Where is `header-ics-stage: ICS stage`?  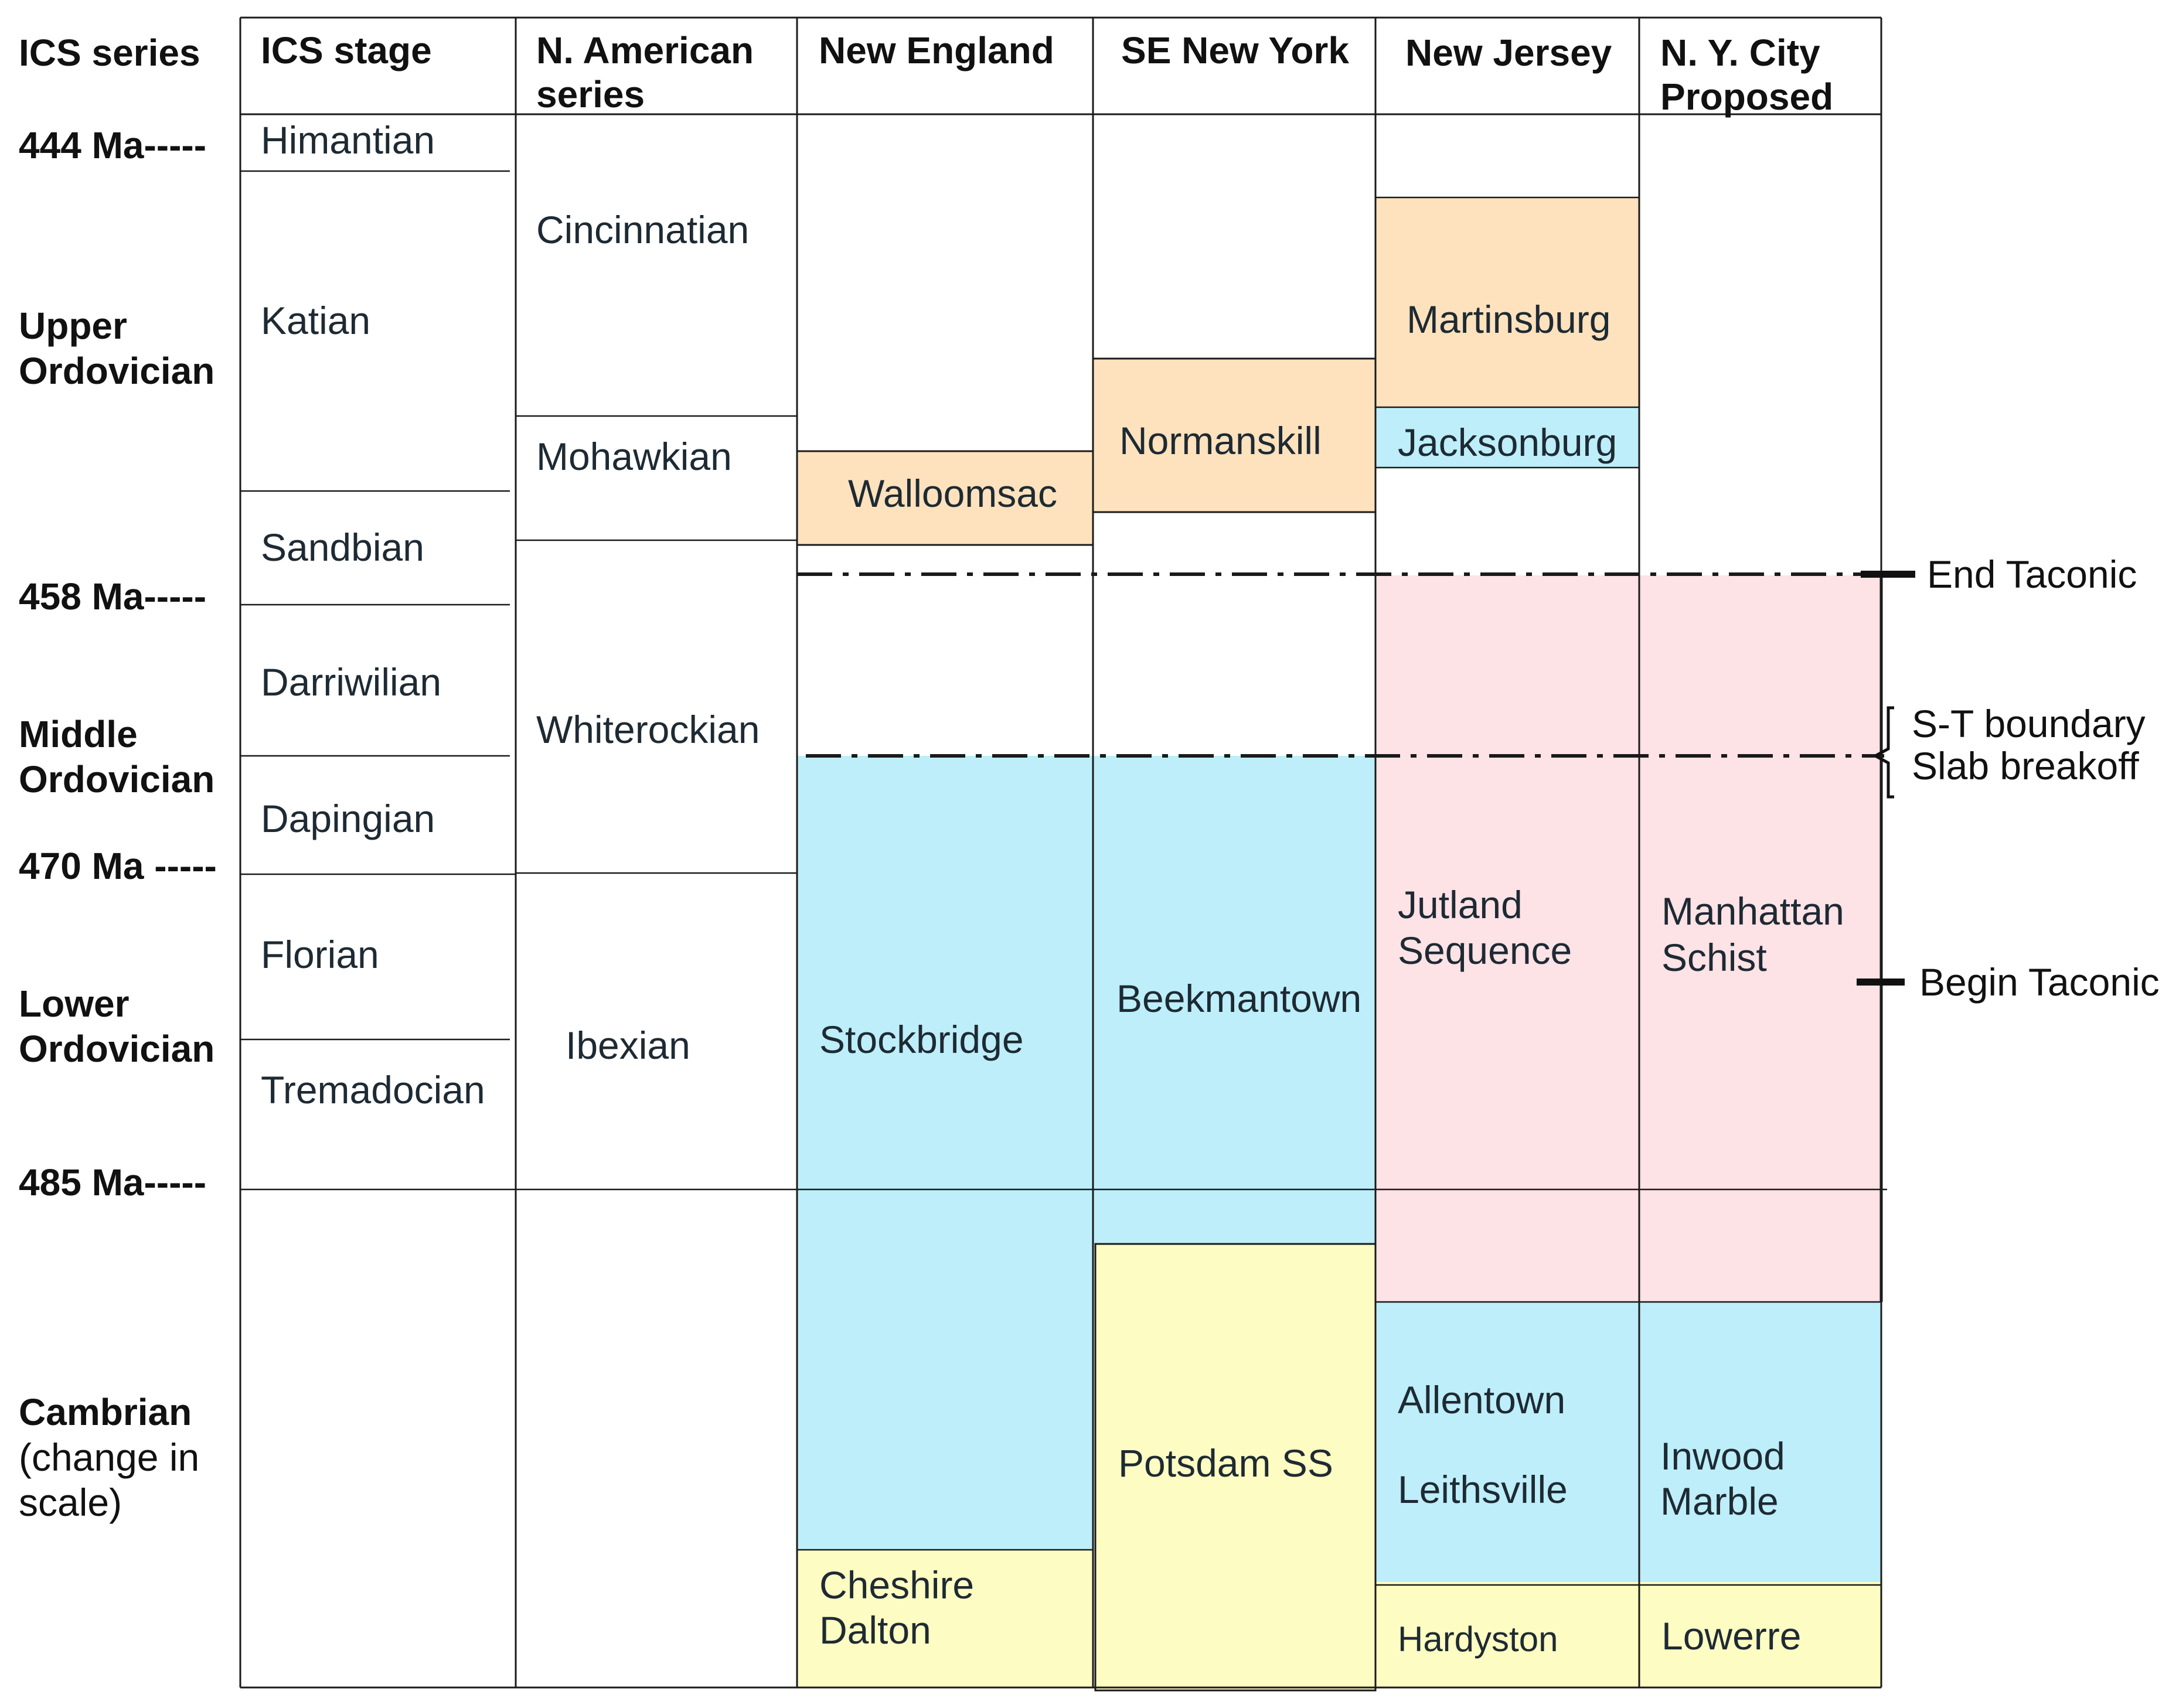 header-ics-stage: ICS stage is located at coordinates (346, 50).